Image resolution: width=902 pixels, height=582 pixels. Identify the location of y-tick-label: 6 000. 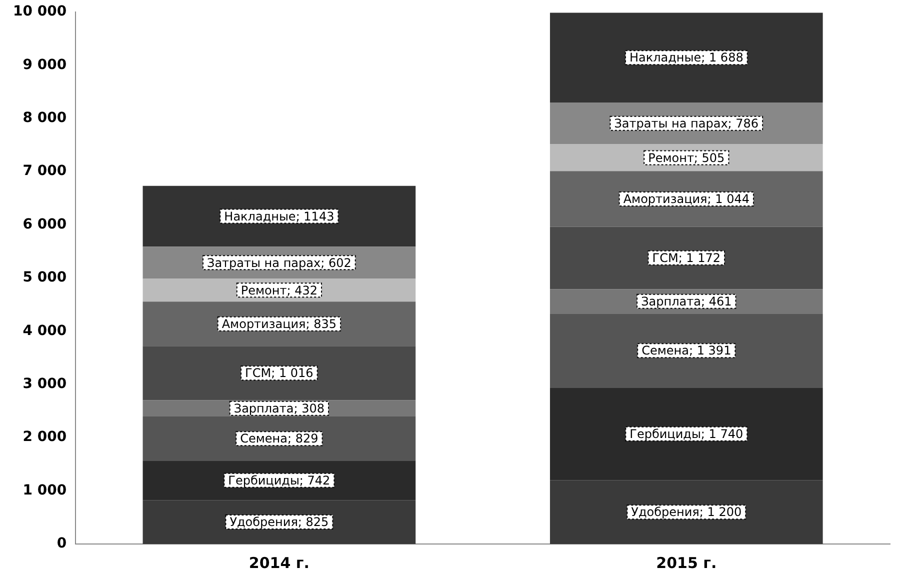
(44, 224).